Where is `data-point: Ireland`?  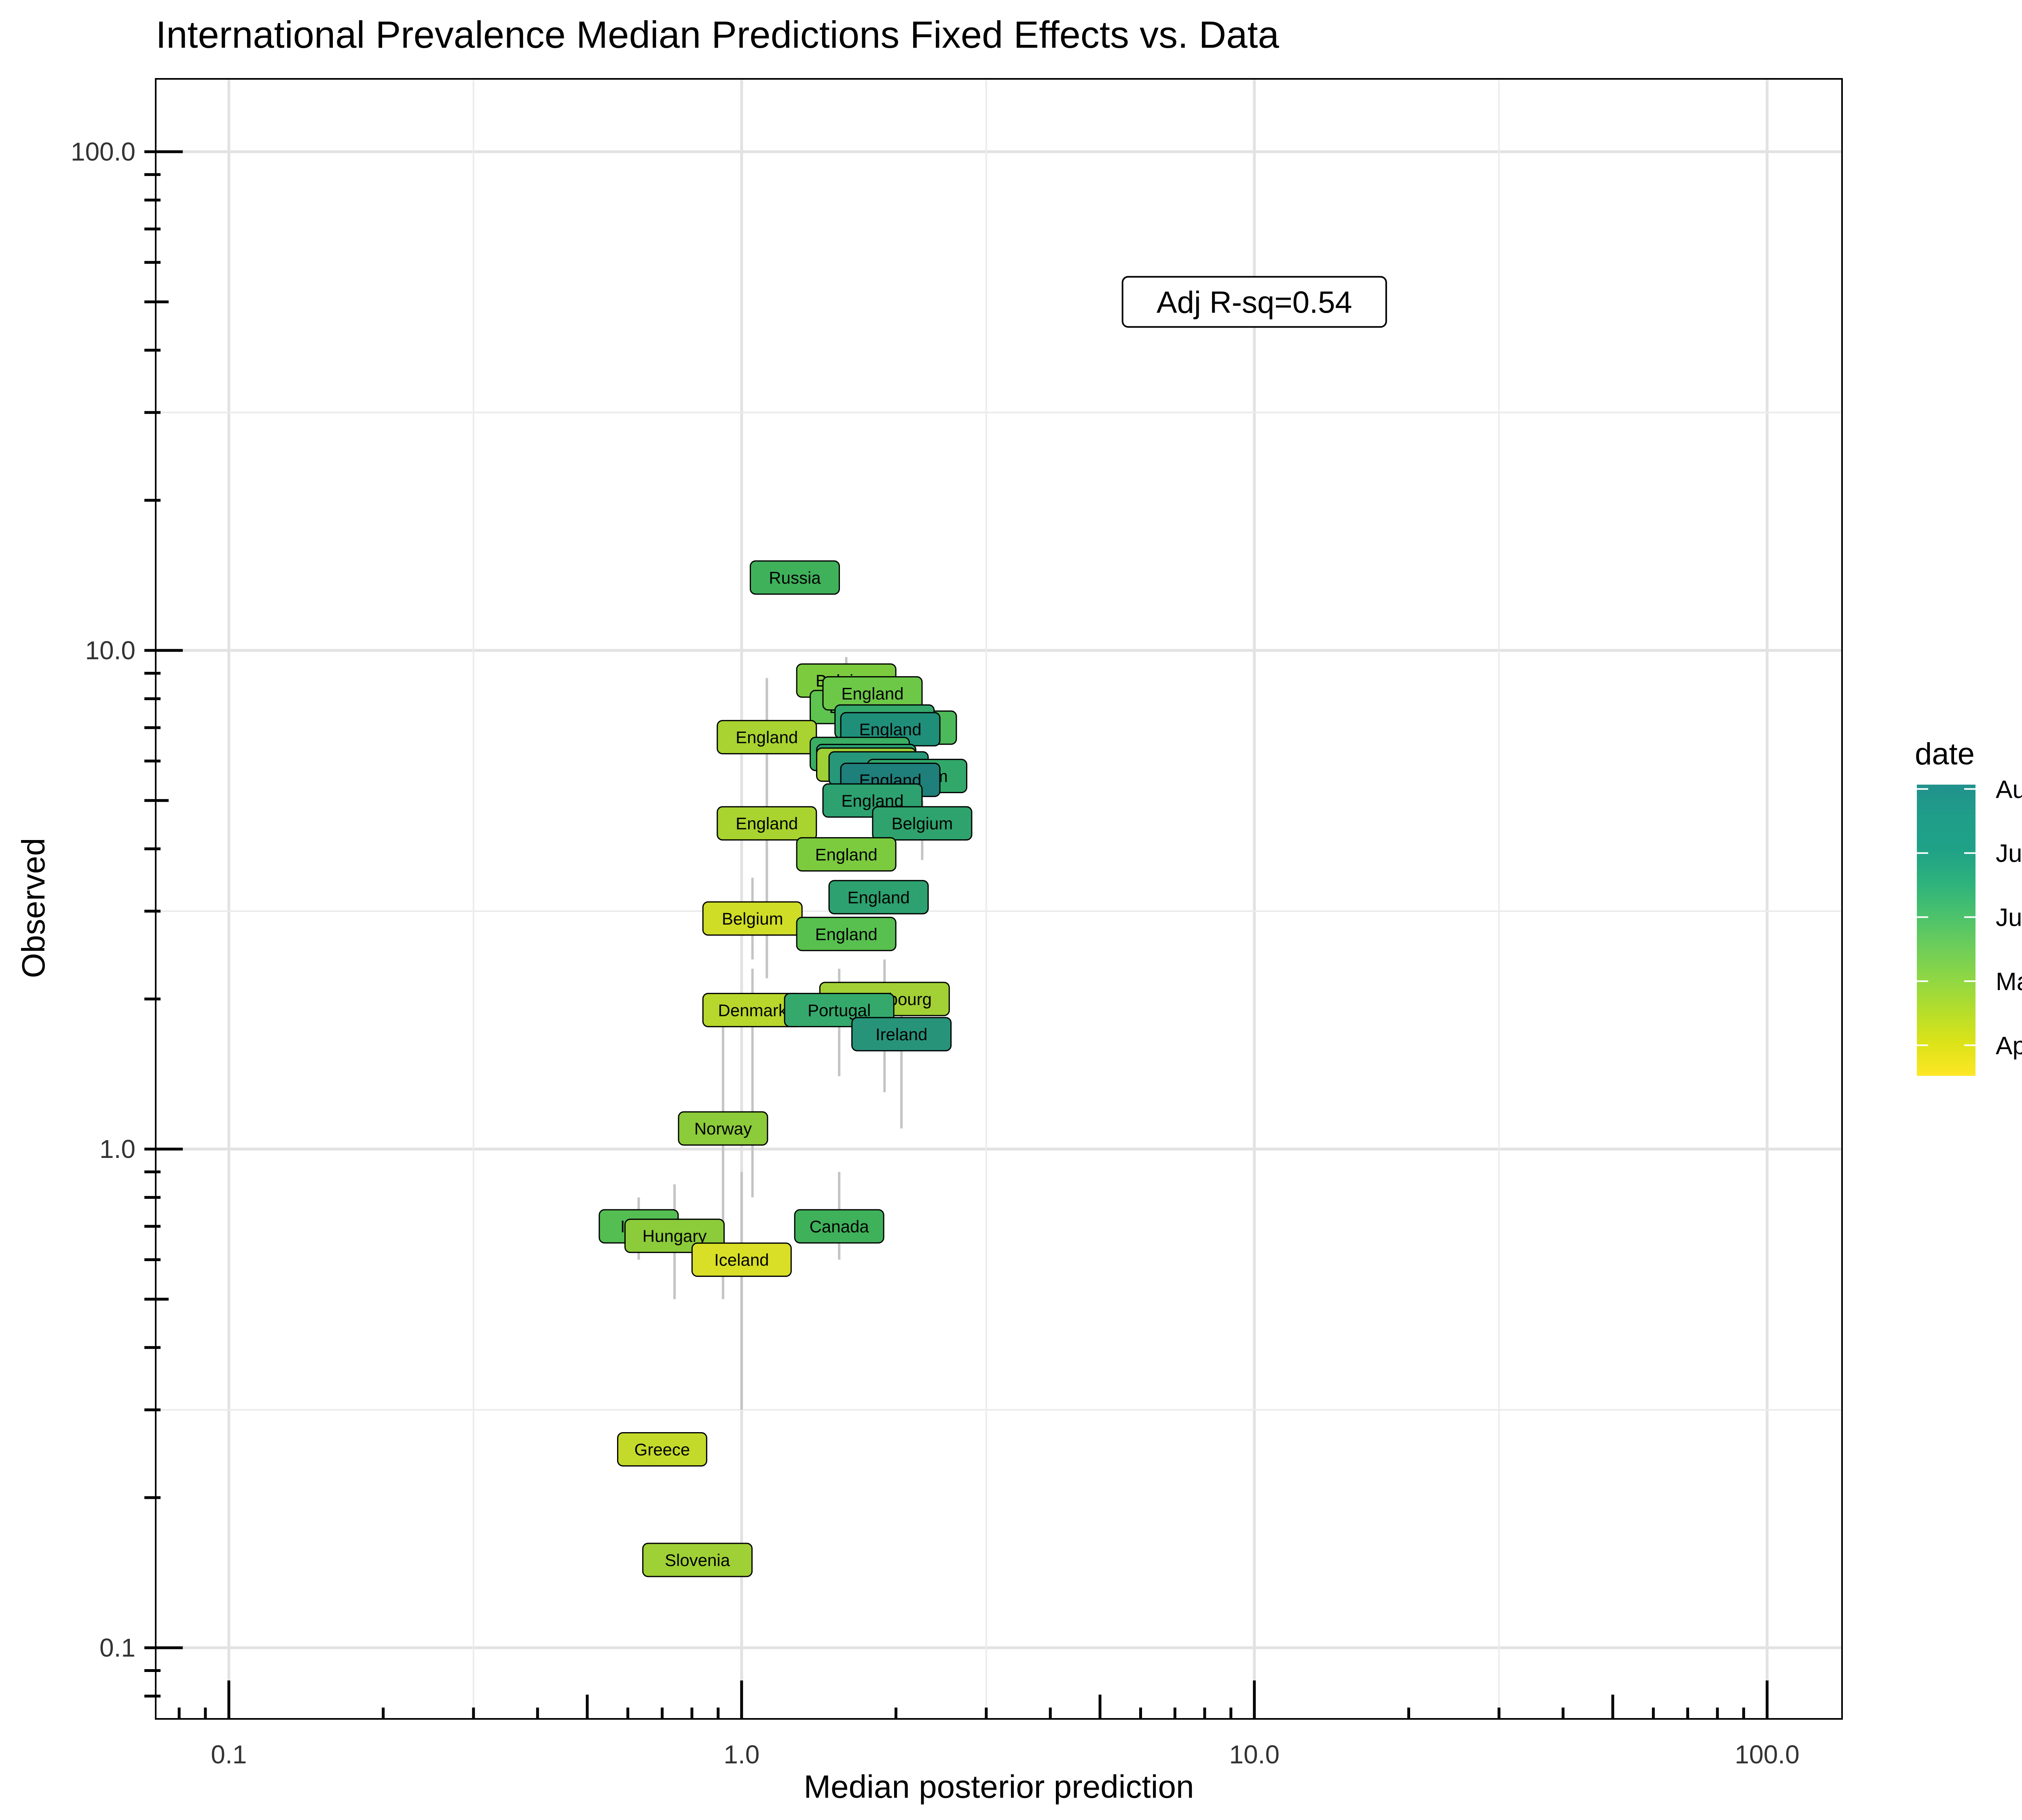 data-point: Ireland is located at coordinates (901, 1034).